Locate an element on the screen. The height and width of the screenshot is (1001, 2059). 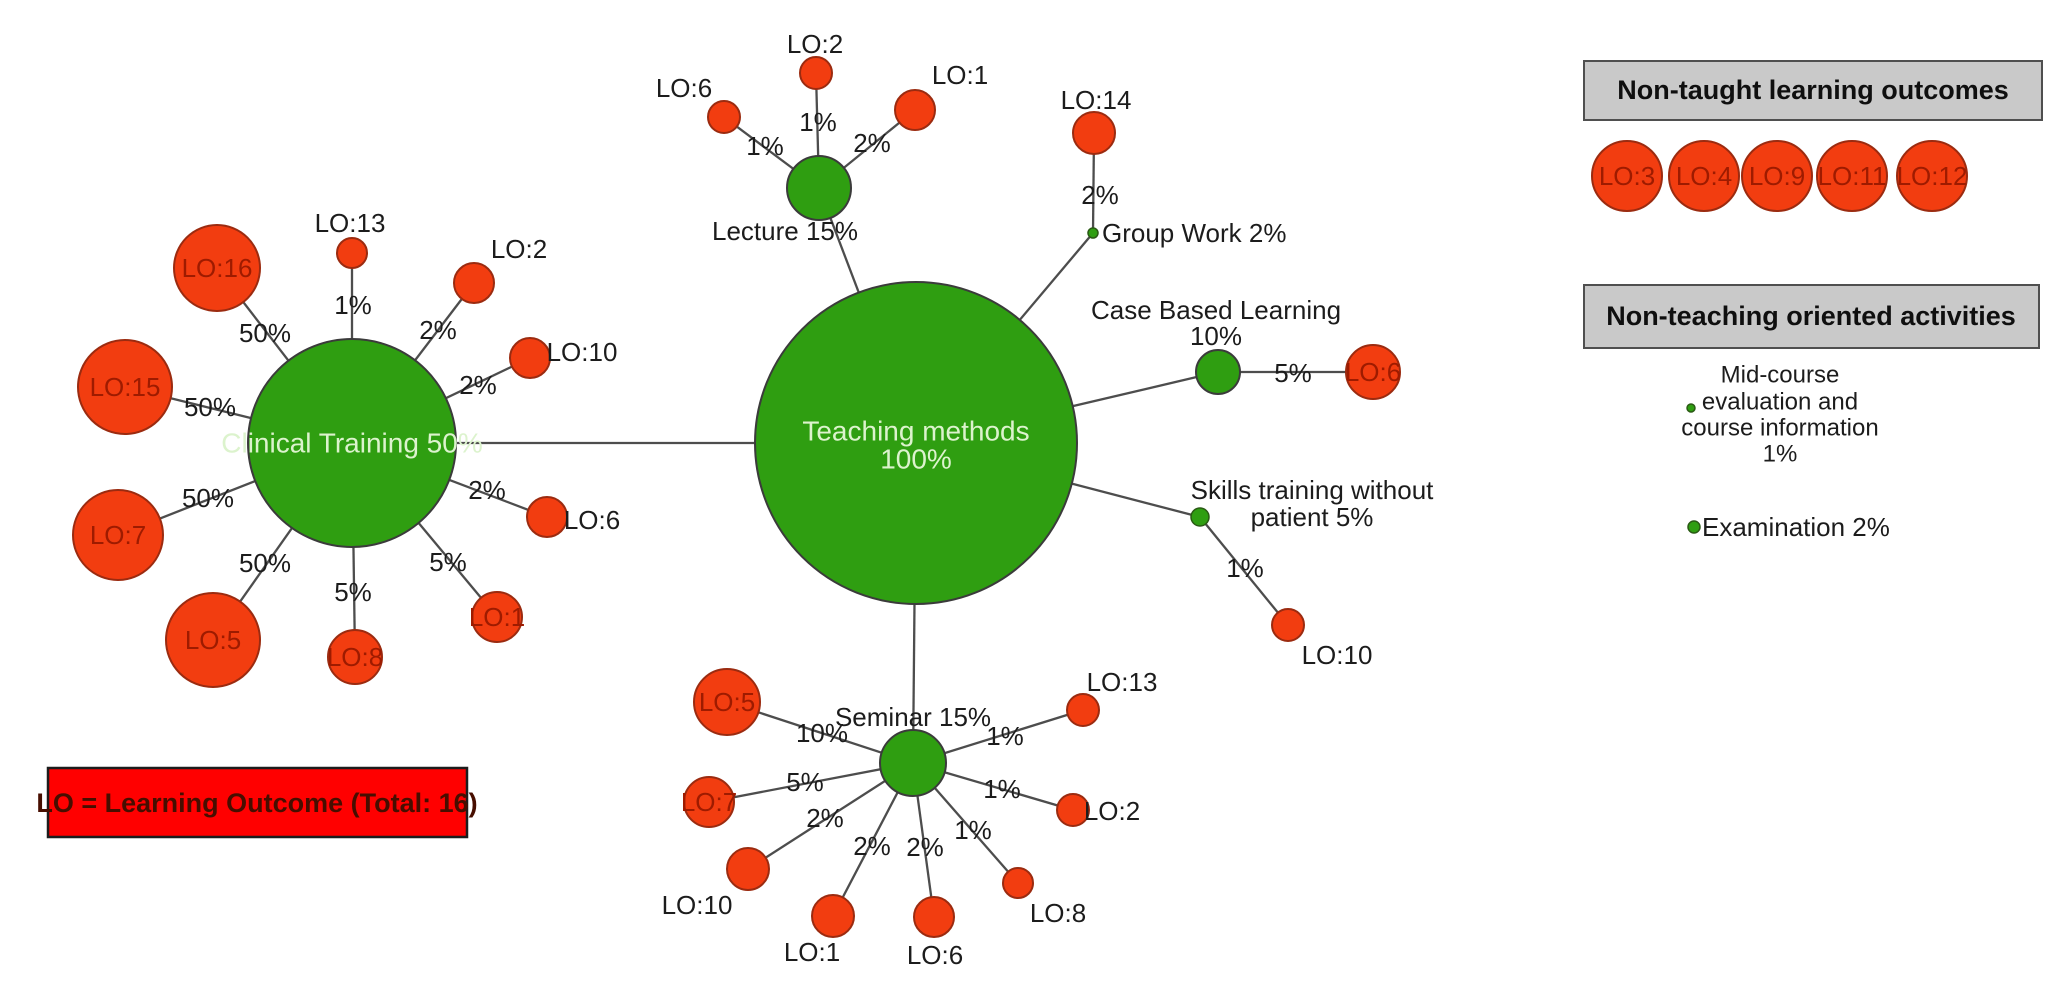
non-taught-header-box is located at coordinates (1813, 90).